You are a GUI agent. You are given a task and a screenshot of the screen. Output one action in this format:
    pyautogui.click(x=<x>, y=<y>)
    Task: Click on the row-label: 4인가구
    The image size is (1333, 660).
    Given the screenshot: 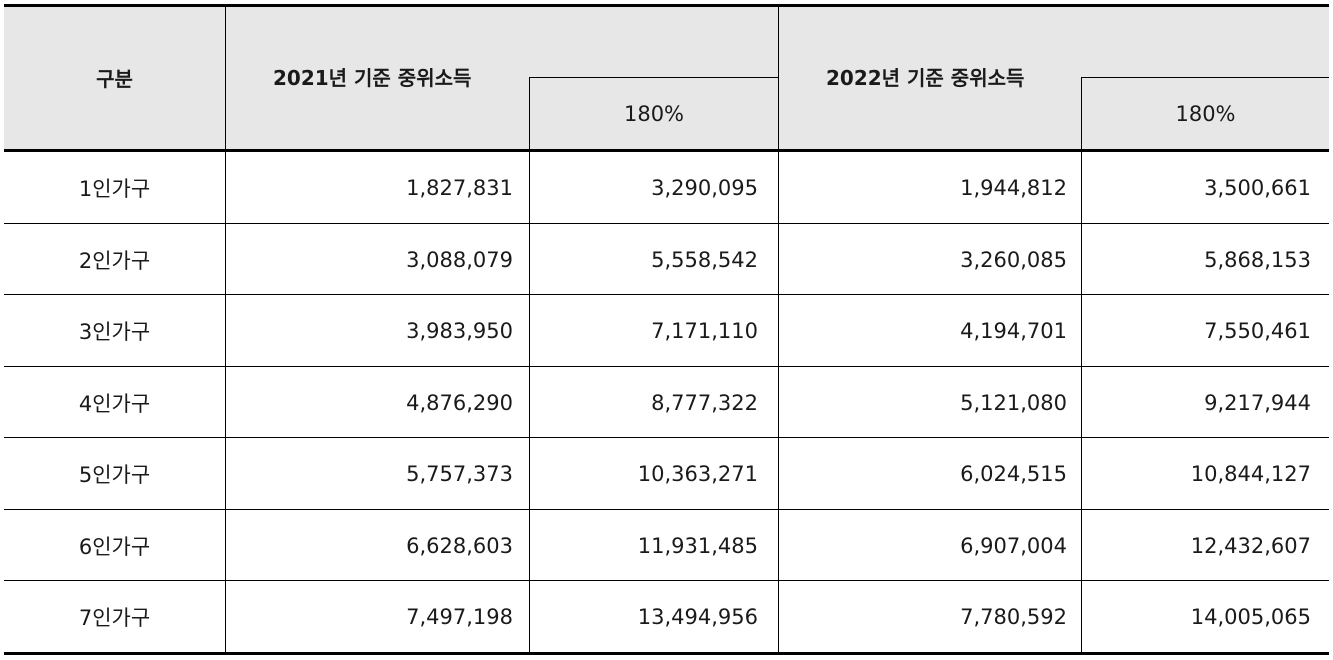 What is the action you would take?
    pyautogui.click(x=114, y=403)
    